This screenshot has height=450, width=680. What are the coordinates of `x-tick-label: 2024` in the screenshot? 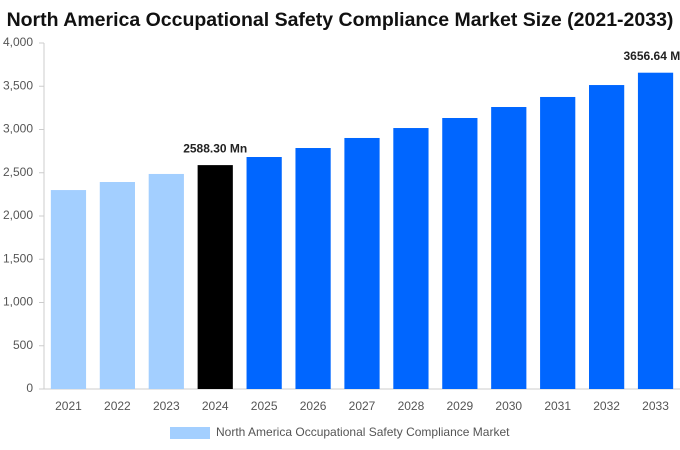 It's located at (215, 406).